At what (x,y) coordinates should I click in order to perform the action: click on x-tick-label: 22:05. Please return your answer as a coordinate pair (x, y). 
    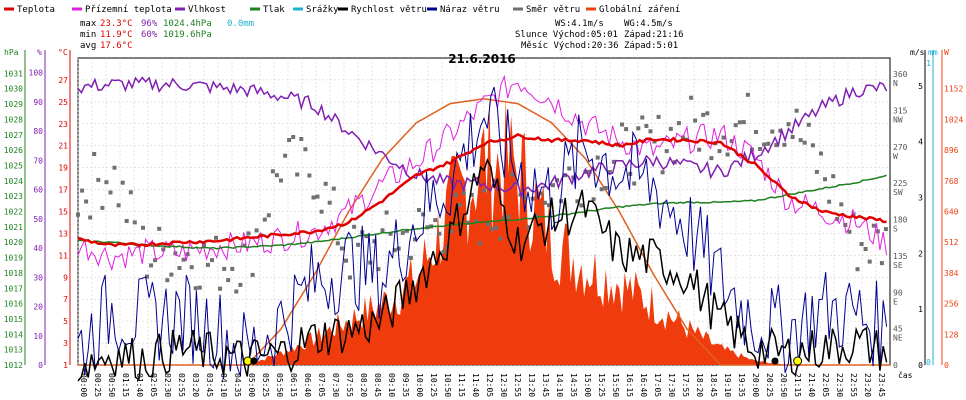
    Looking at the image, I should click on (825, 385).